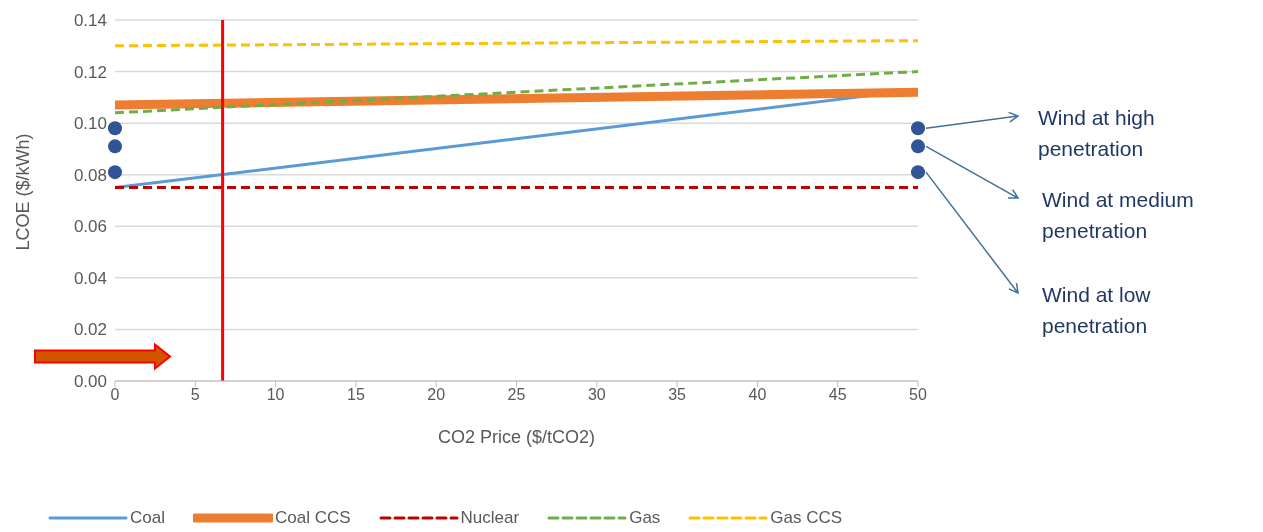 This screenshot has width=1263, height=532. Describe the element at coordinates (596, 395) in the screenshot. I see `x-tick-label: 30` at that location.